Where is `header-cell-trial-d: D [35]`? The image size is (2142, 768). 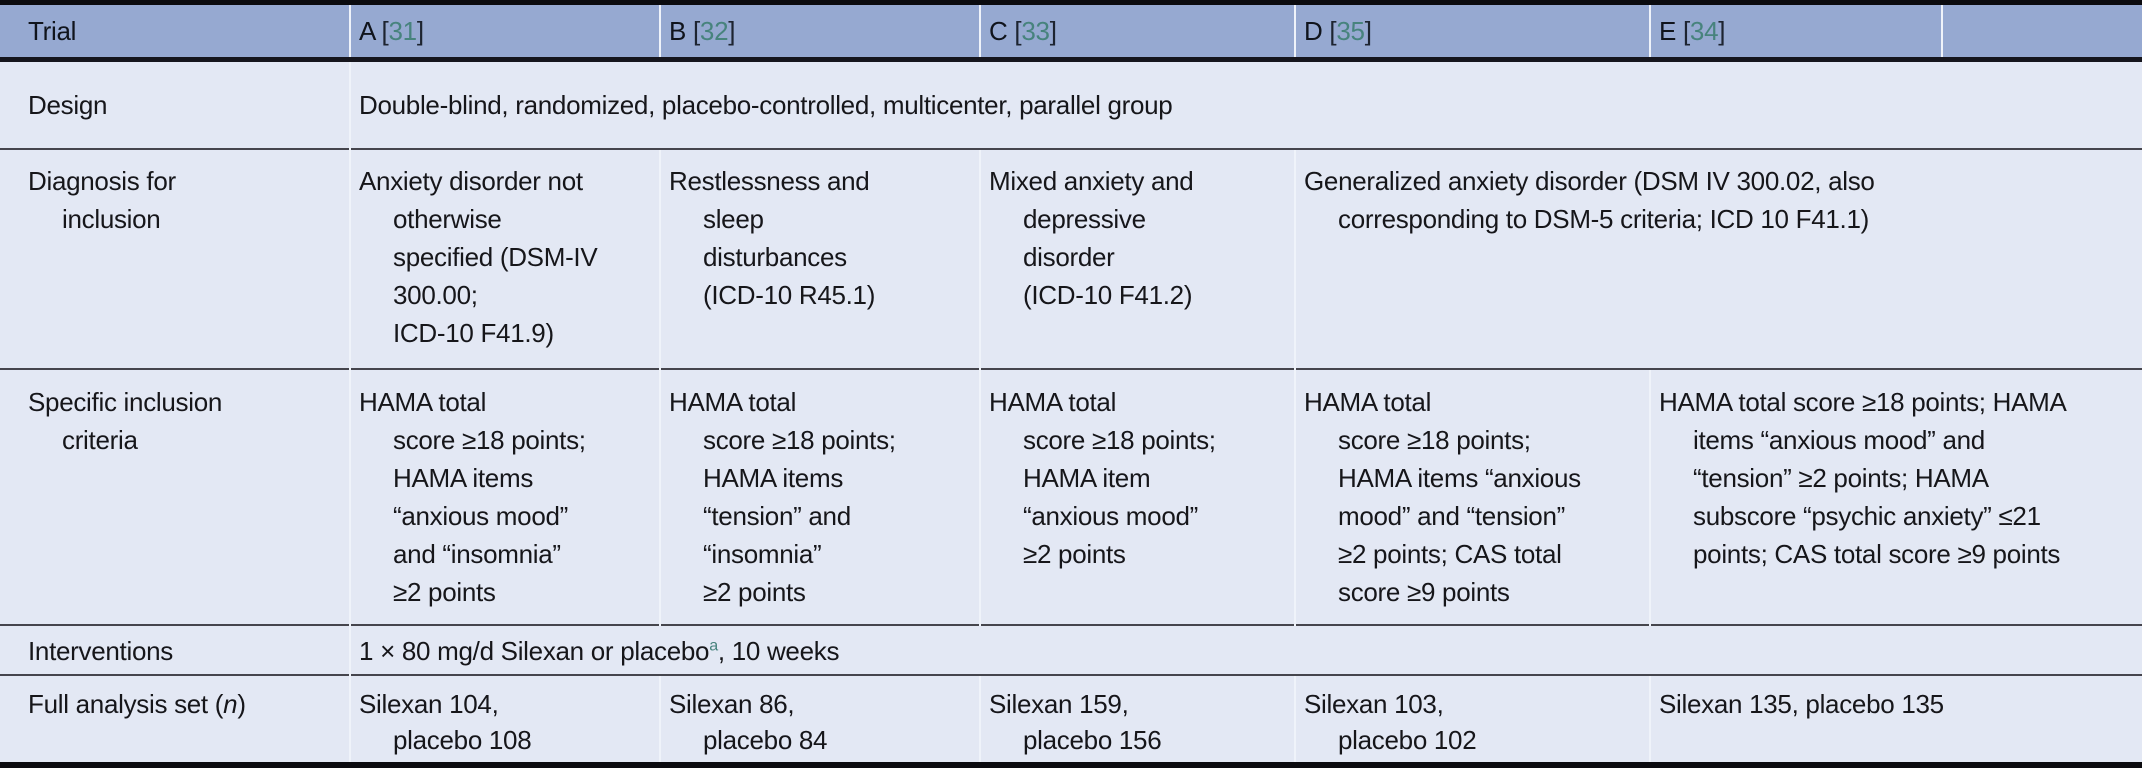
header-cell-trial-d: D [35] is located at coordinates (1472, 31).